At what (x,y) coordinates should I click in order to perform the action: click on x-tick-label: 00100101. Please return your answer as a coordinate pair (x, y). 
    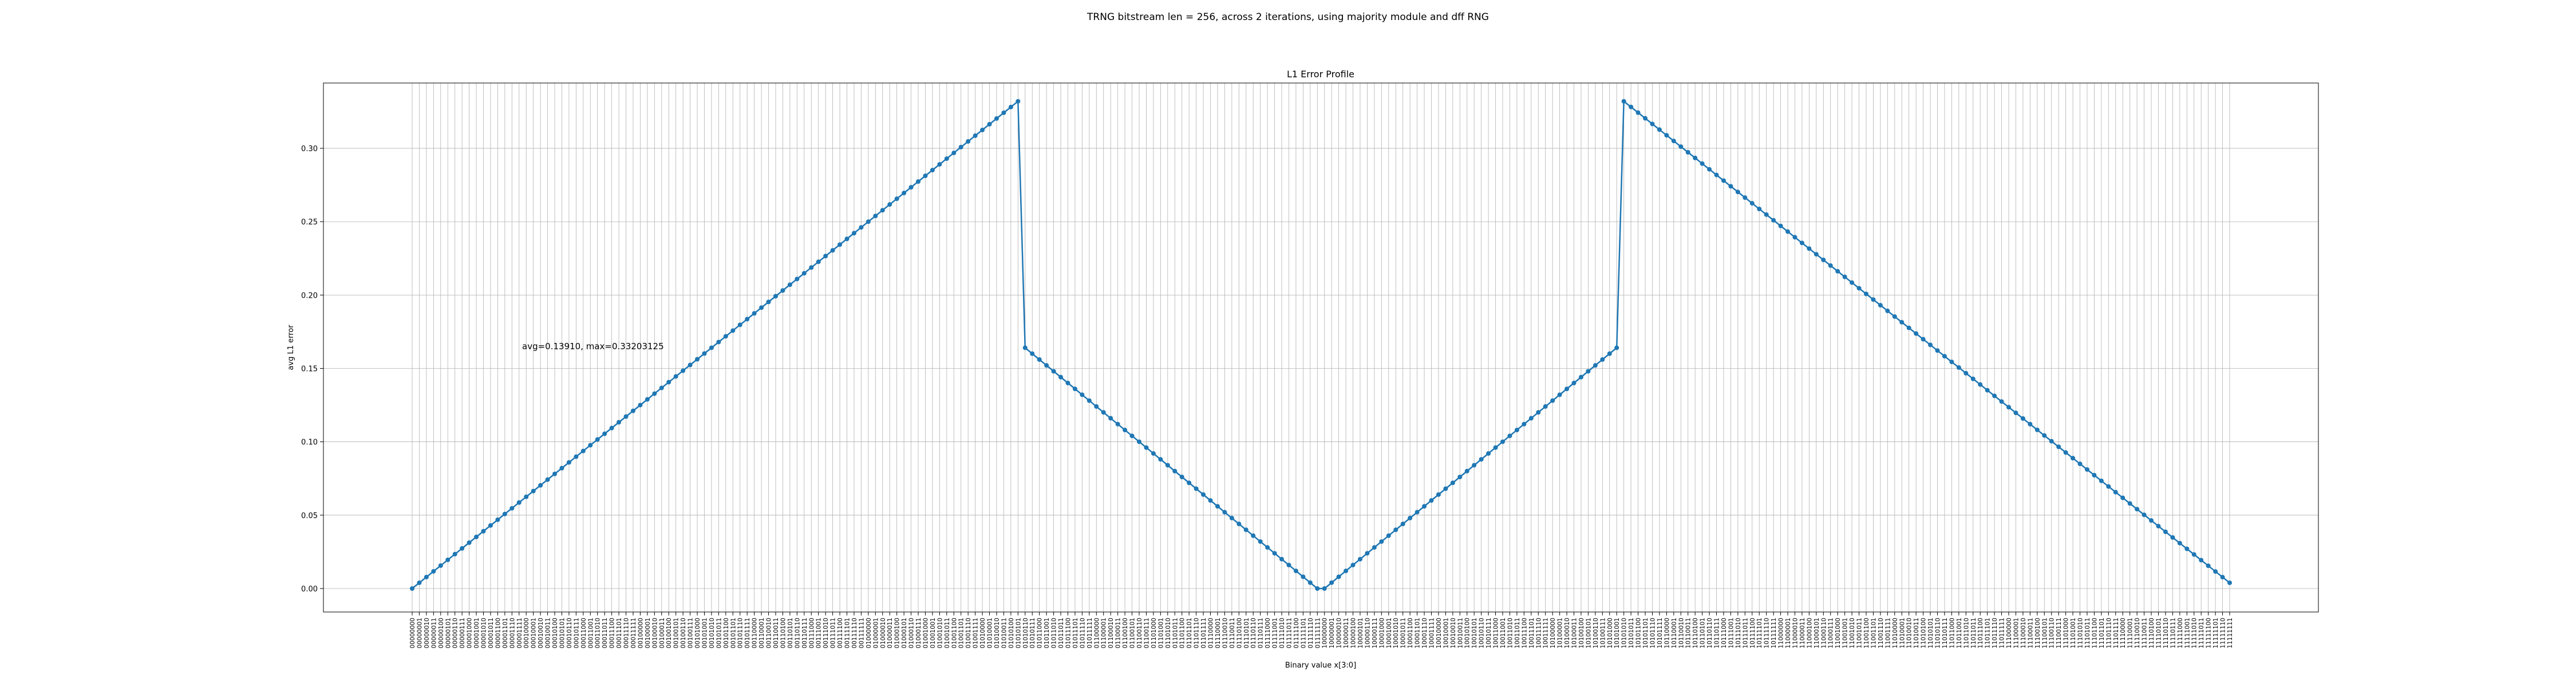
    Looking at the image, I should click on (676, 633).